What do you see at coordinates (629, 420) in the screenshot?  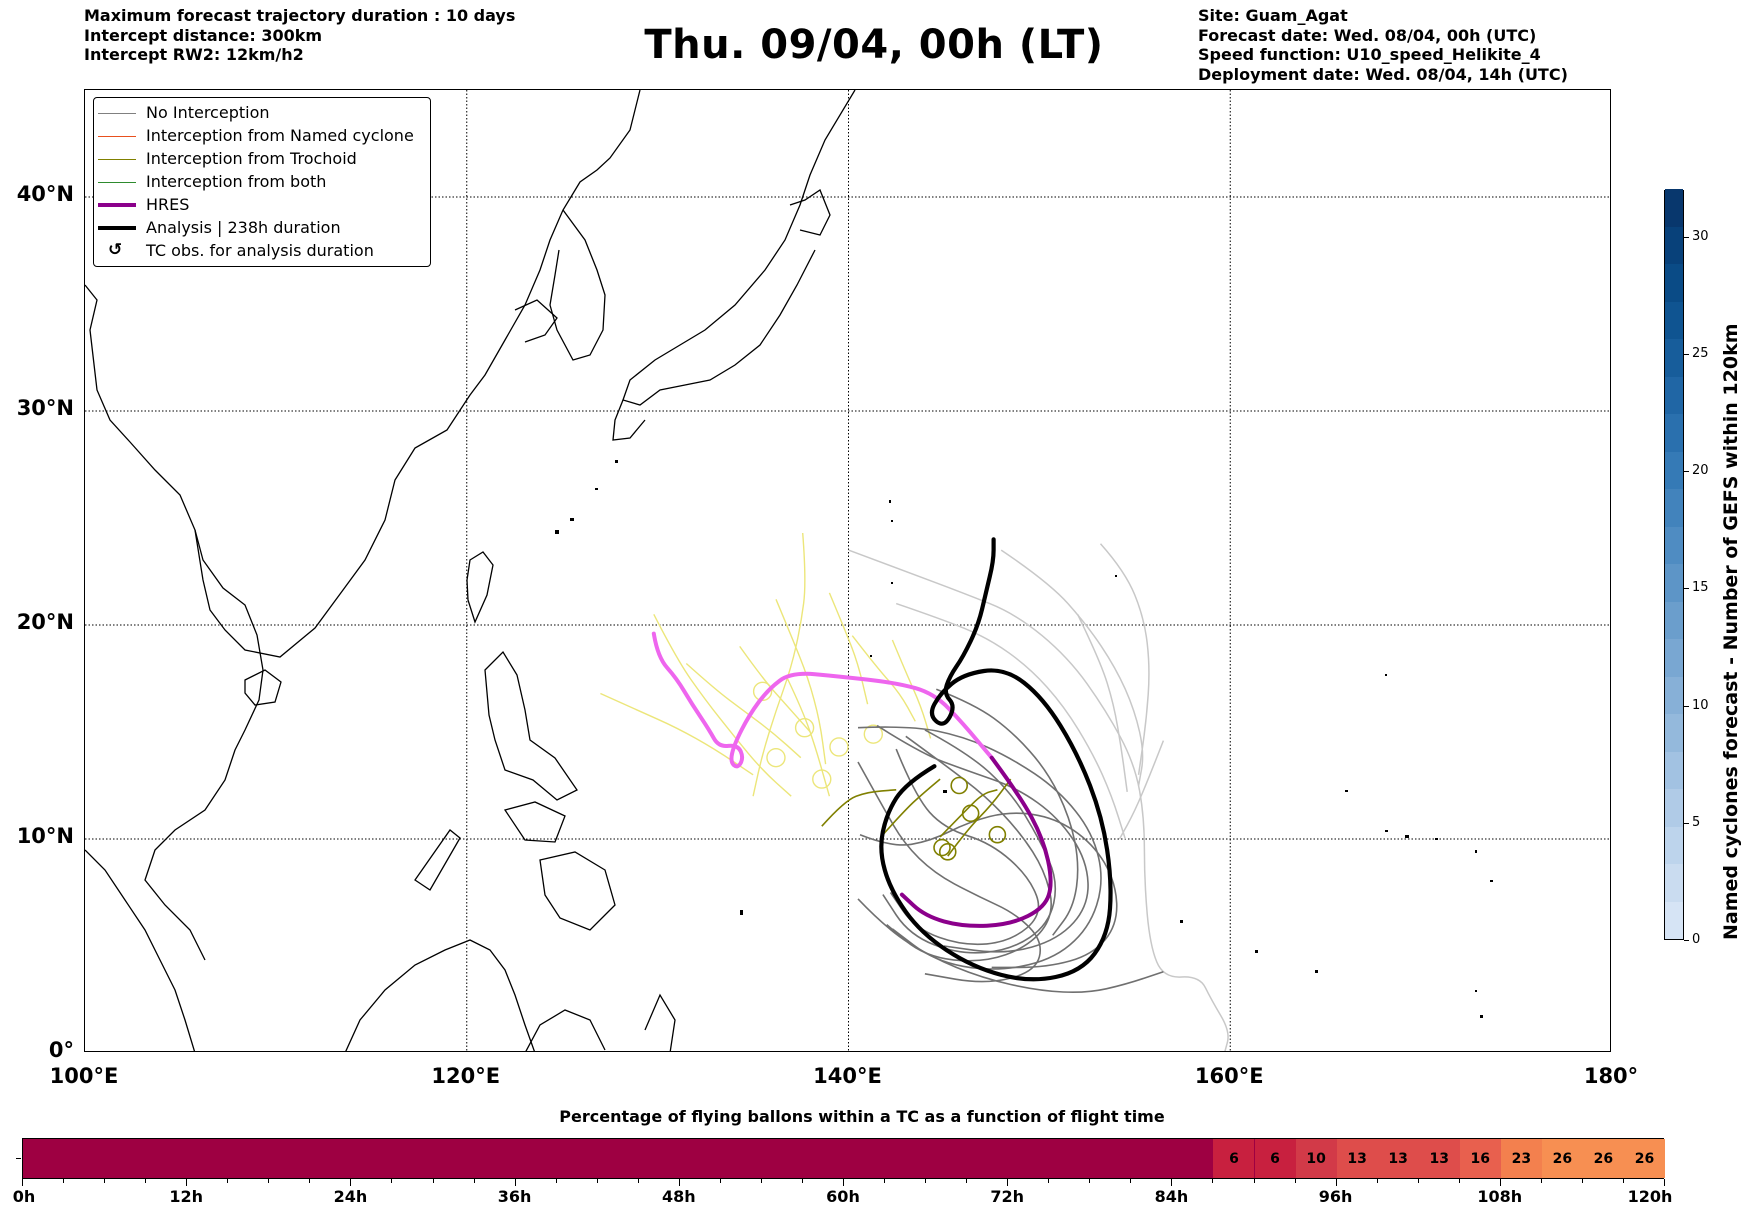 I see `coast-kyushu` at bounding box center [629, 420].